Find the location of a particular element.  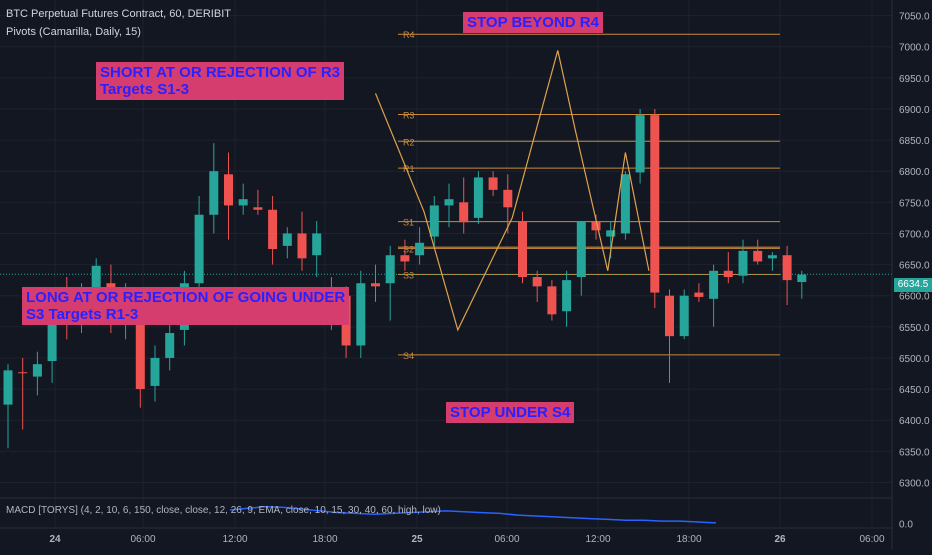

y-tick-label: 7050.0 is located at coordinates (914, 17).